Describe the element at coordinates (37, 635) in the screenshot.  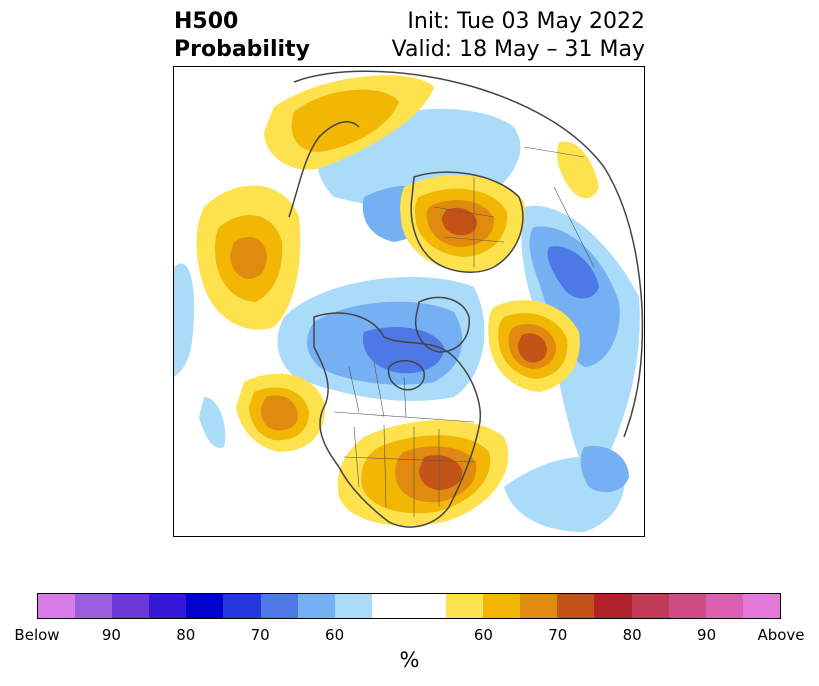
I see `tick-label-below: Below` at that location.